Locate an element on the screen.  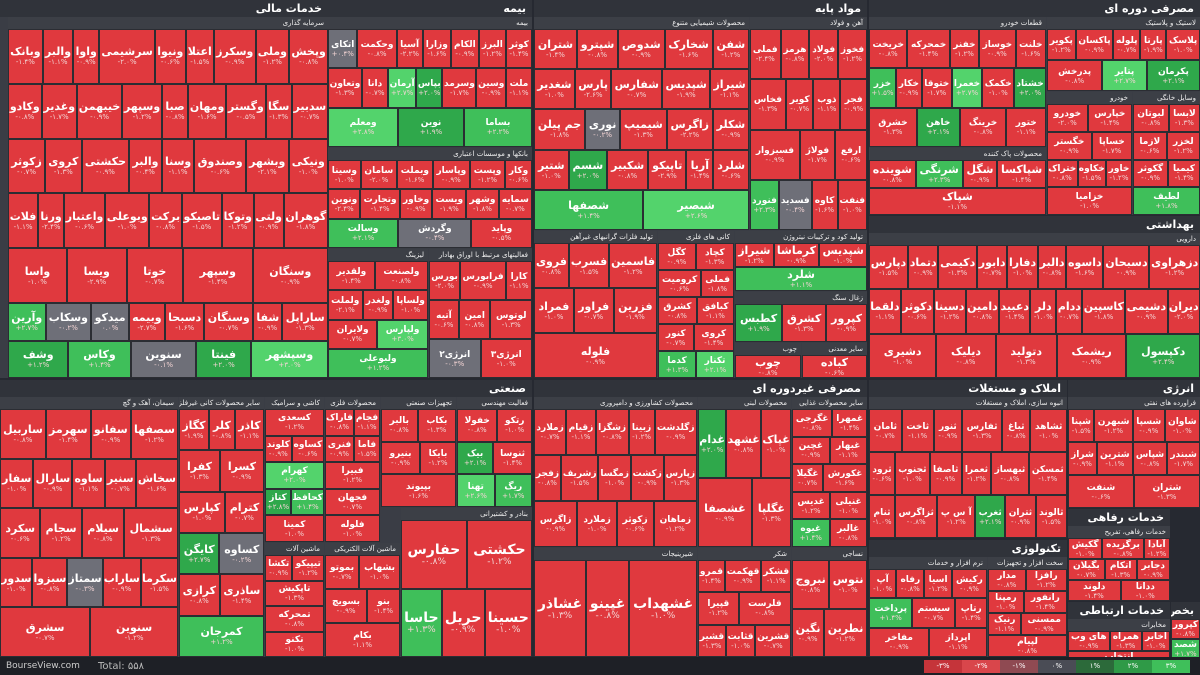
stock-tile: بسویچ -۰.۹% is located at coordinates (346, 606).